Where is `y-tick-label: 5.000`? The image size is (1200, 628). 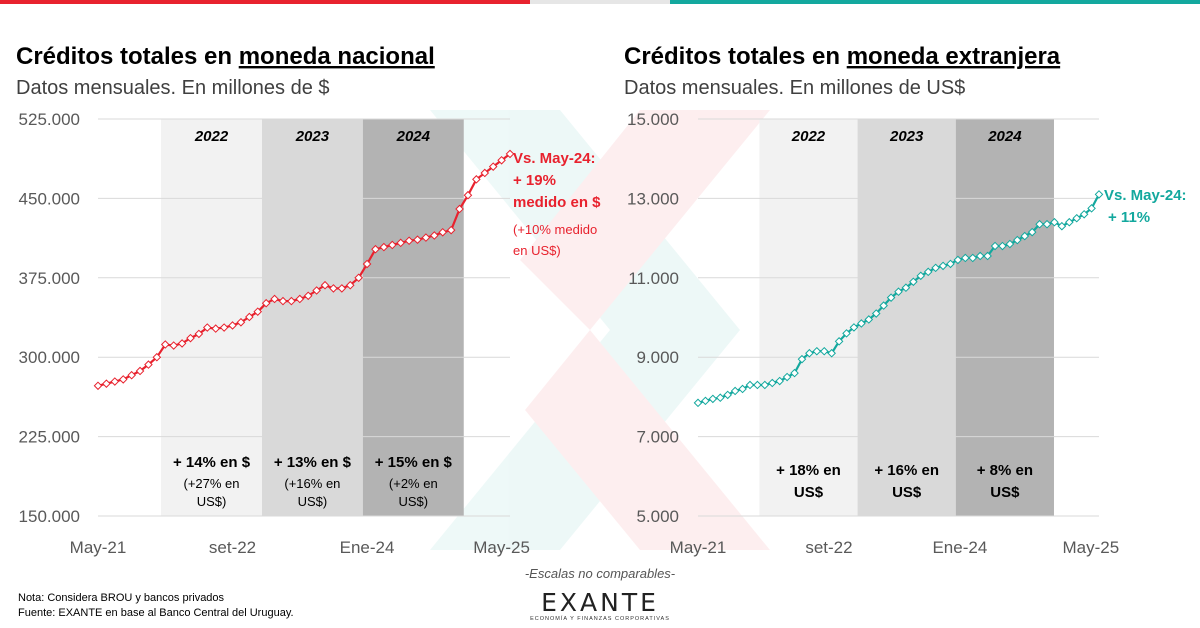
y-tick-label: 5.000 is located at coordinates (657, 516).